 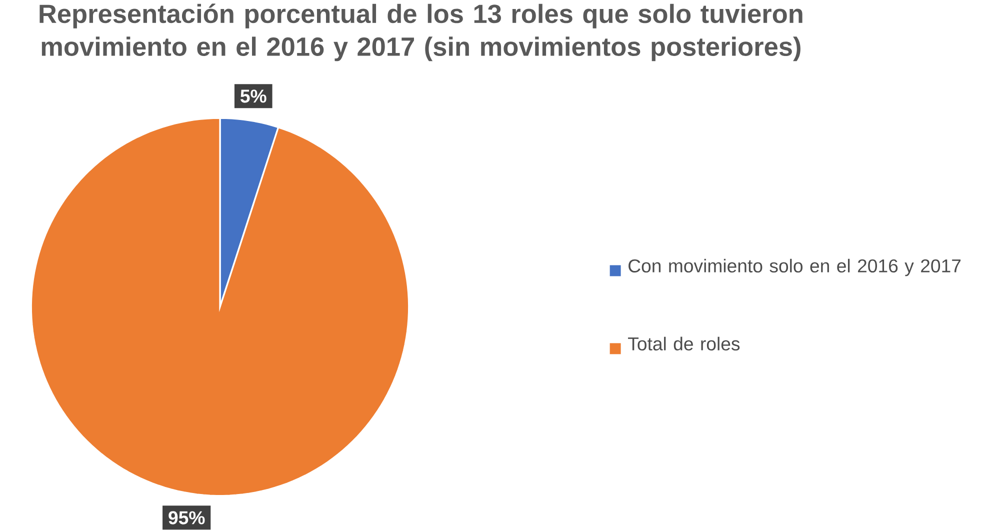 What do you see at coordinates (684, 343) in the screenshot?
I see `legend-label: Total de roles` at bounding box center [684, 343].